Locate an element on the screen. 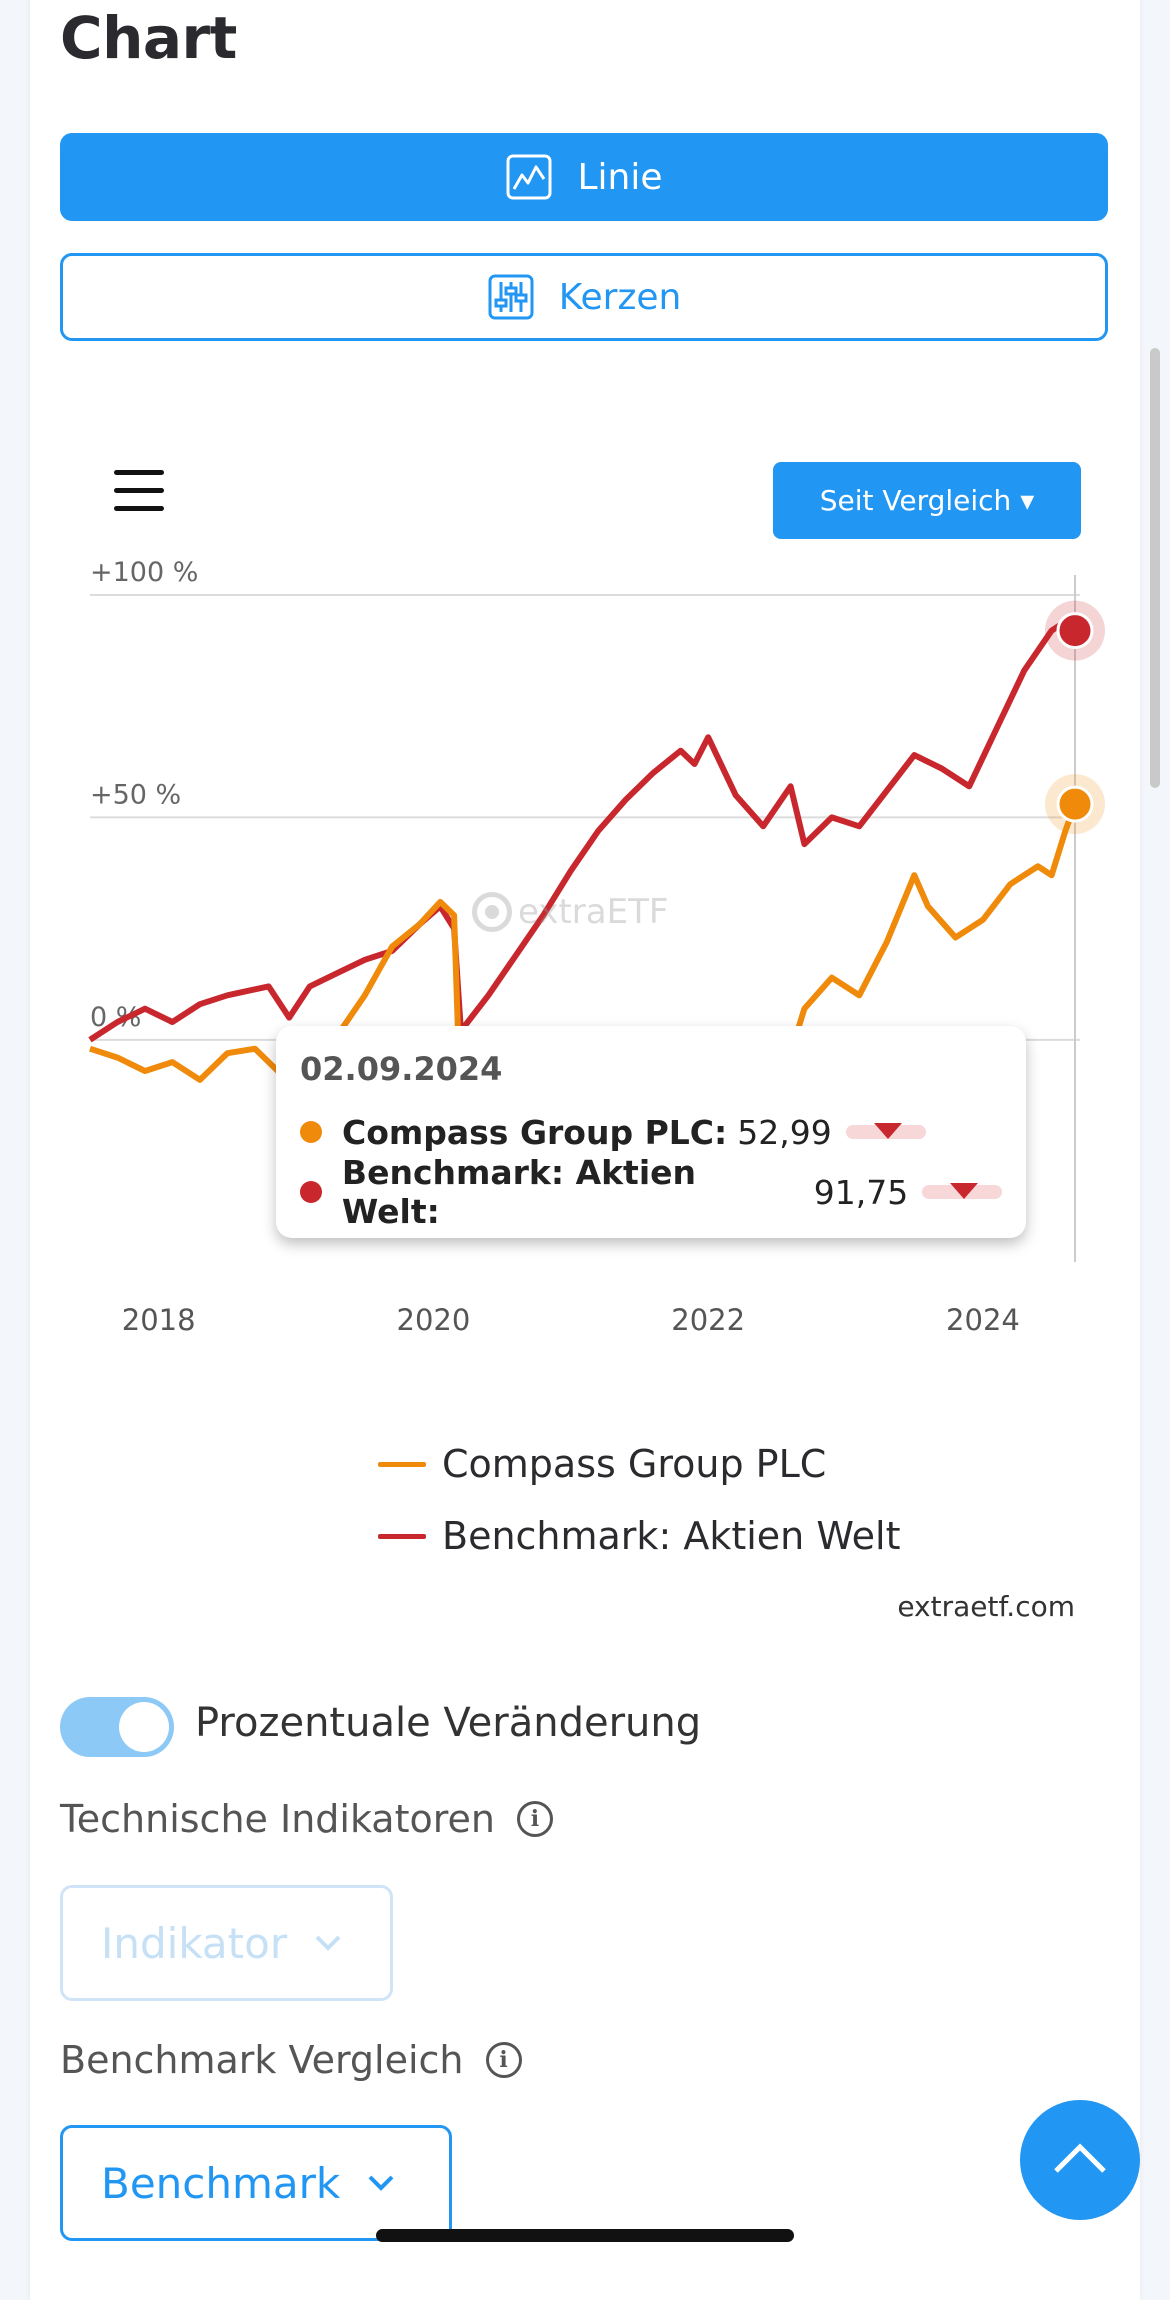 This screenshot has width=1170, height=2300. legend-item-benchmark: Benchmark: Aktien Welt is located at coordinates (639, 1536).